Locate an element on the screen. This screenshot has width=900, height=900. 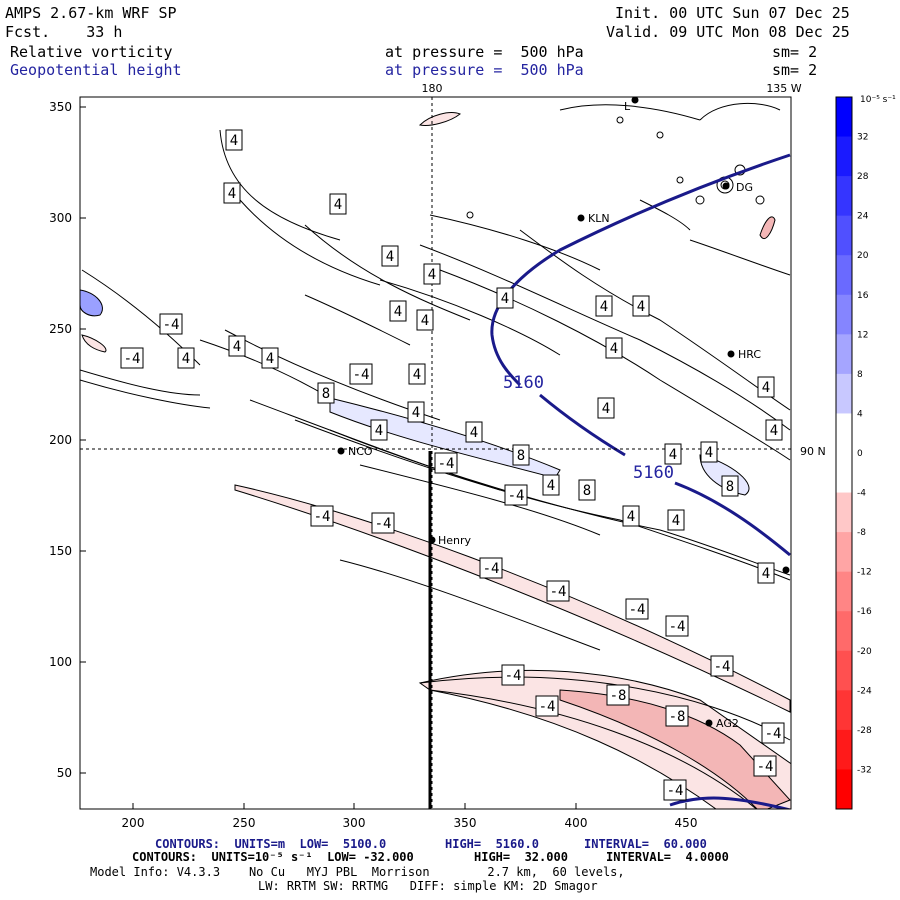
y-tick-label: 300 is located at coordinates (60, 218).